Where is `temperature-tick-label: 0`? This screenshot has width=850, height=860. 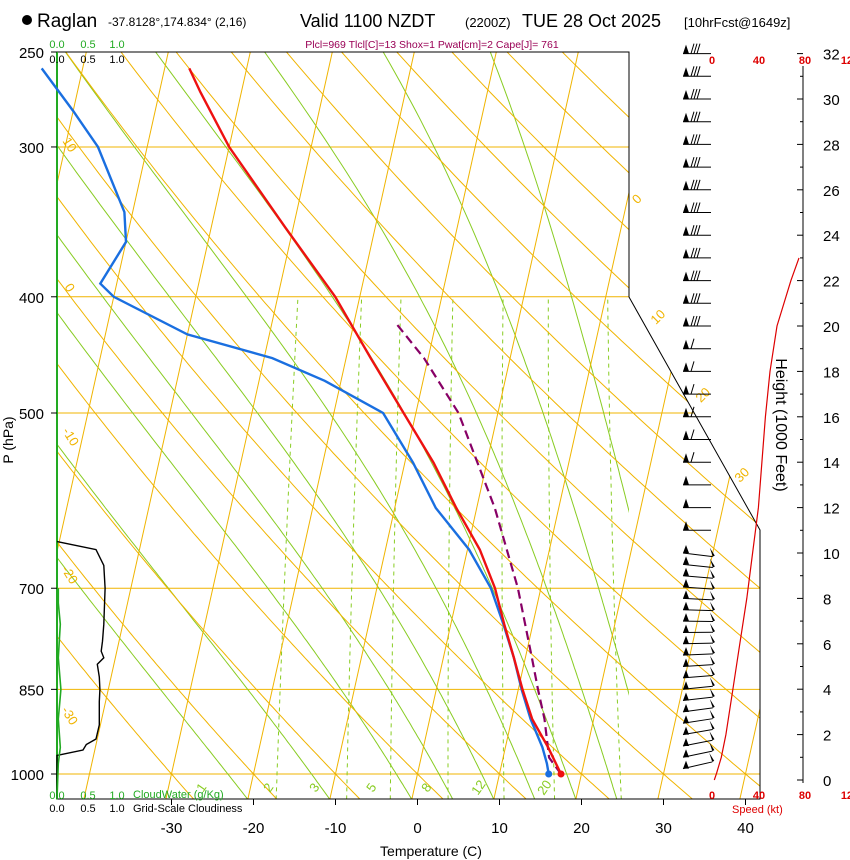 temperature-tick-label: 0 is located at coordinates (417, 828).